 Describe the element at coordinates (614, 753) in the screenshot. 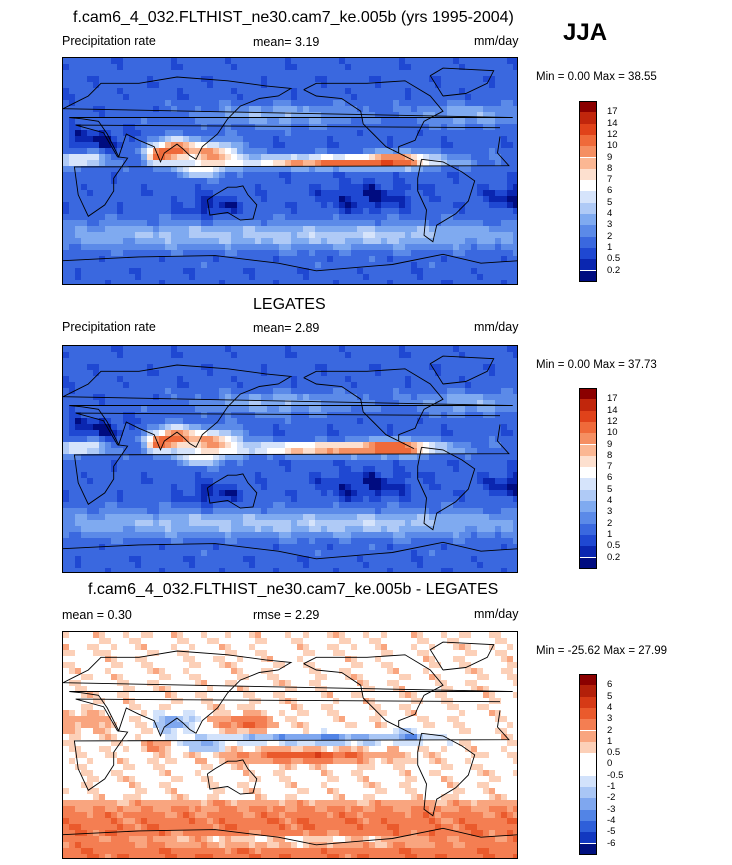

I see `panel3-colorbar-label: 0.5` at that location.